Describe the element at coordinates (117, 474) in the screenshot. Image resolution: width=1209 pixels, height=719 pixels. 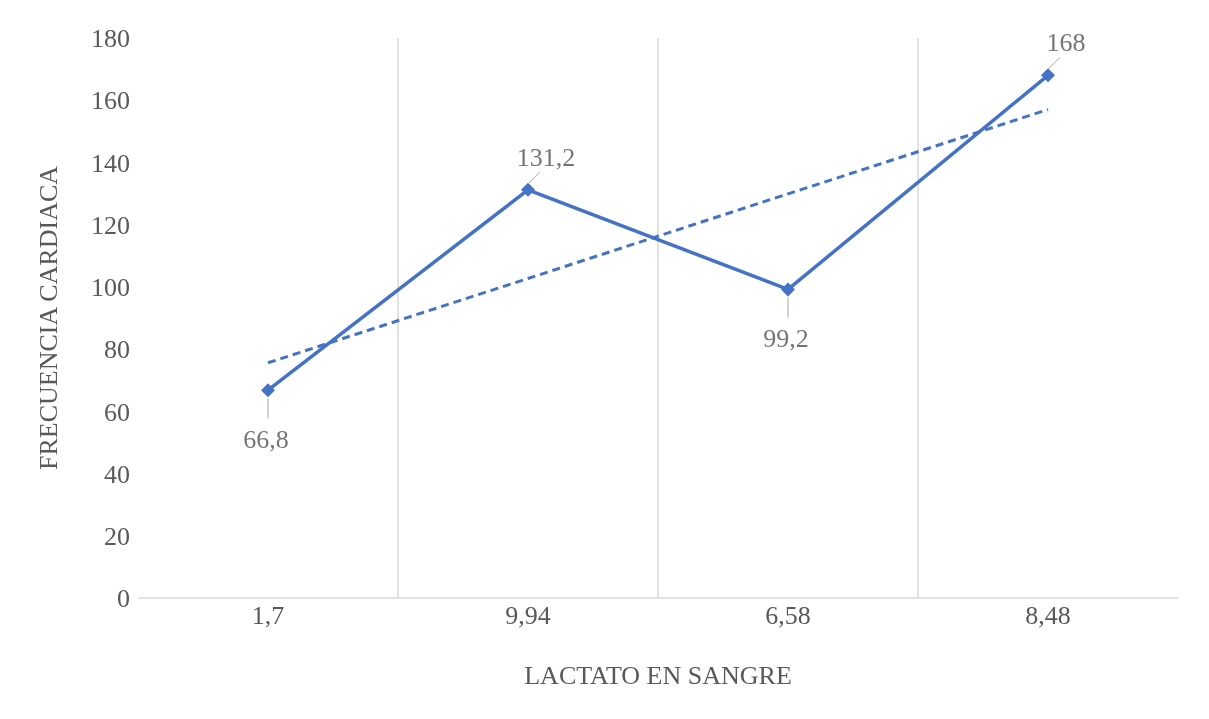
I see `y-tick-label: 40` at that location.